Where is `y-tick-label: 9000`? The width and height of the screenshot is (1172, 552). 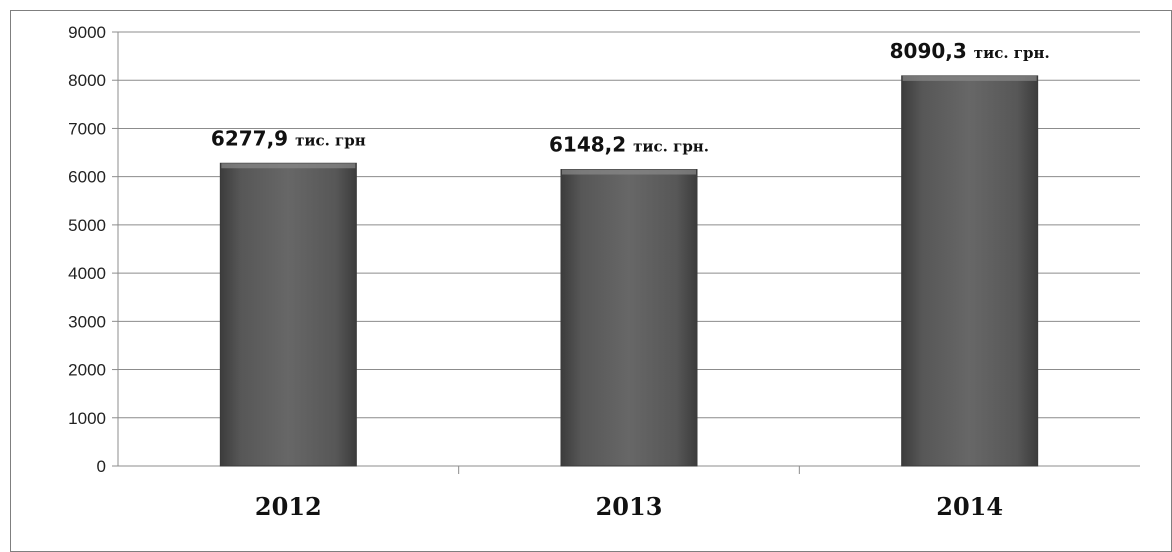 y-tick-label: 9000 is located at coordinates (87, 32).